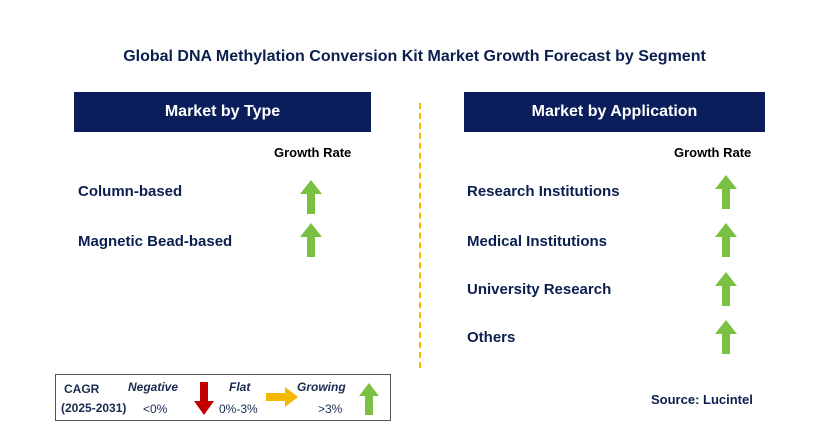 This screenshot has height=448, width=829. I want to click on application-item-others: Others, so click(491, 337).